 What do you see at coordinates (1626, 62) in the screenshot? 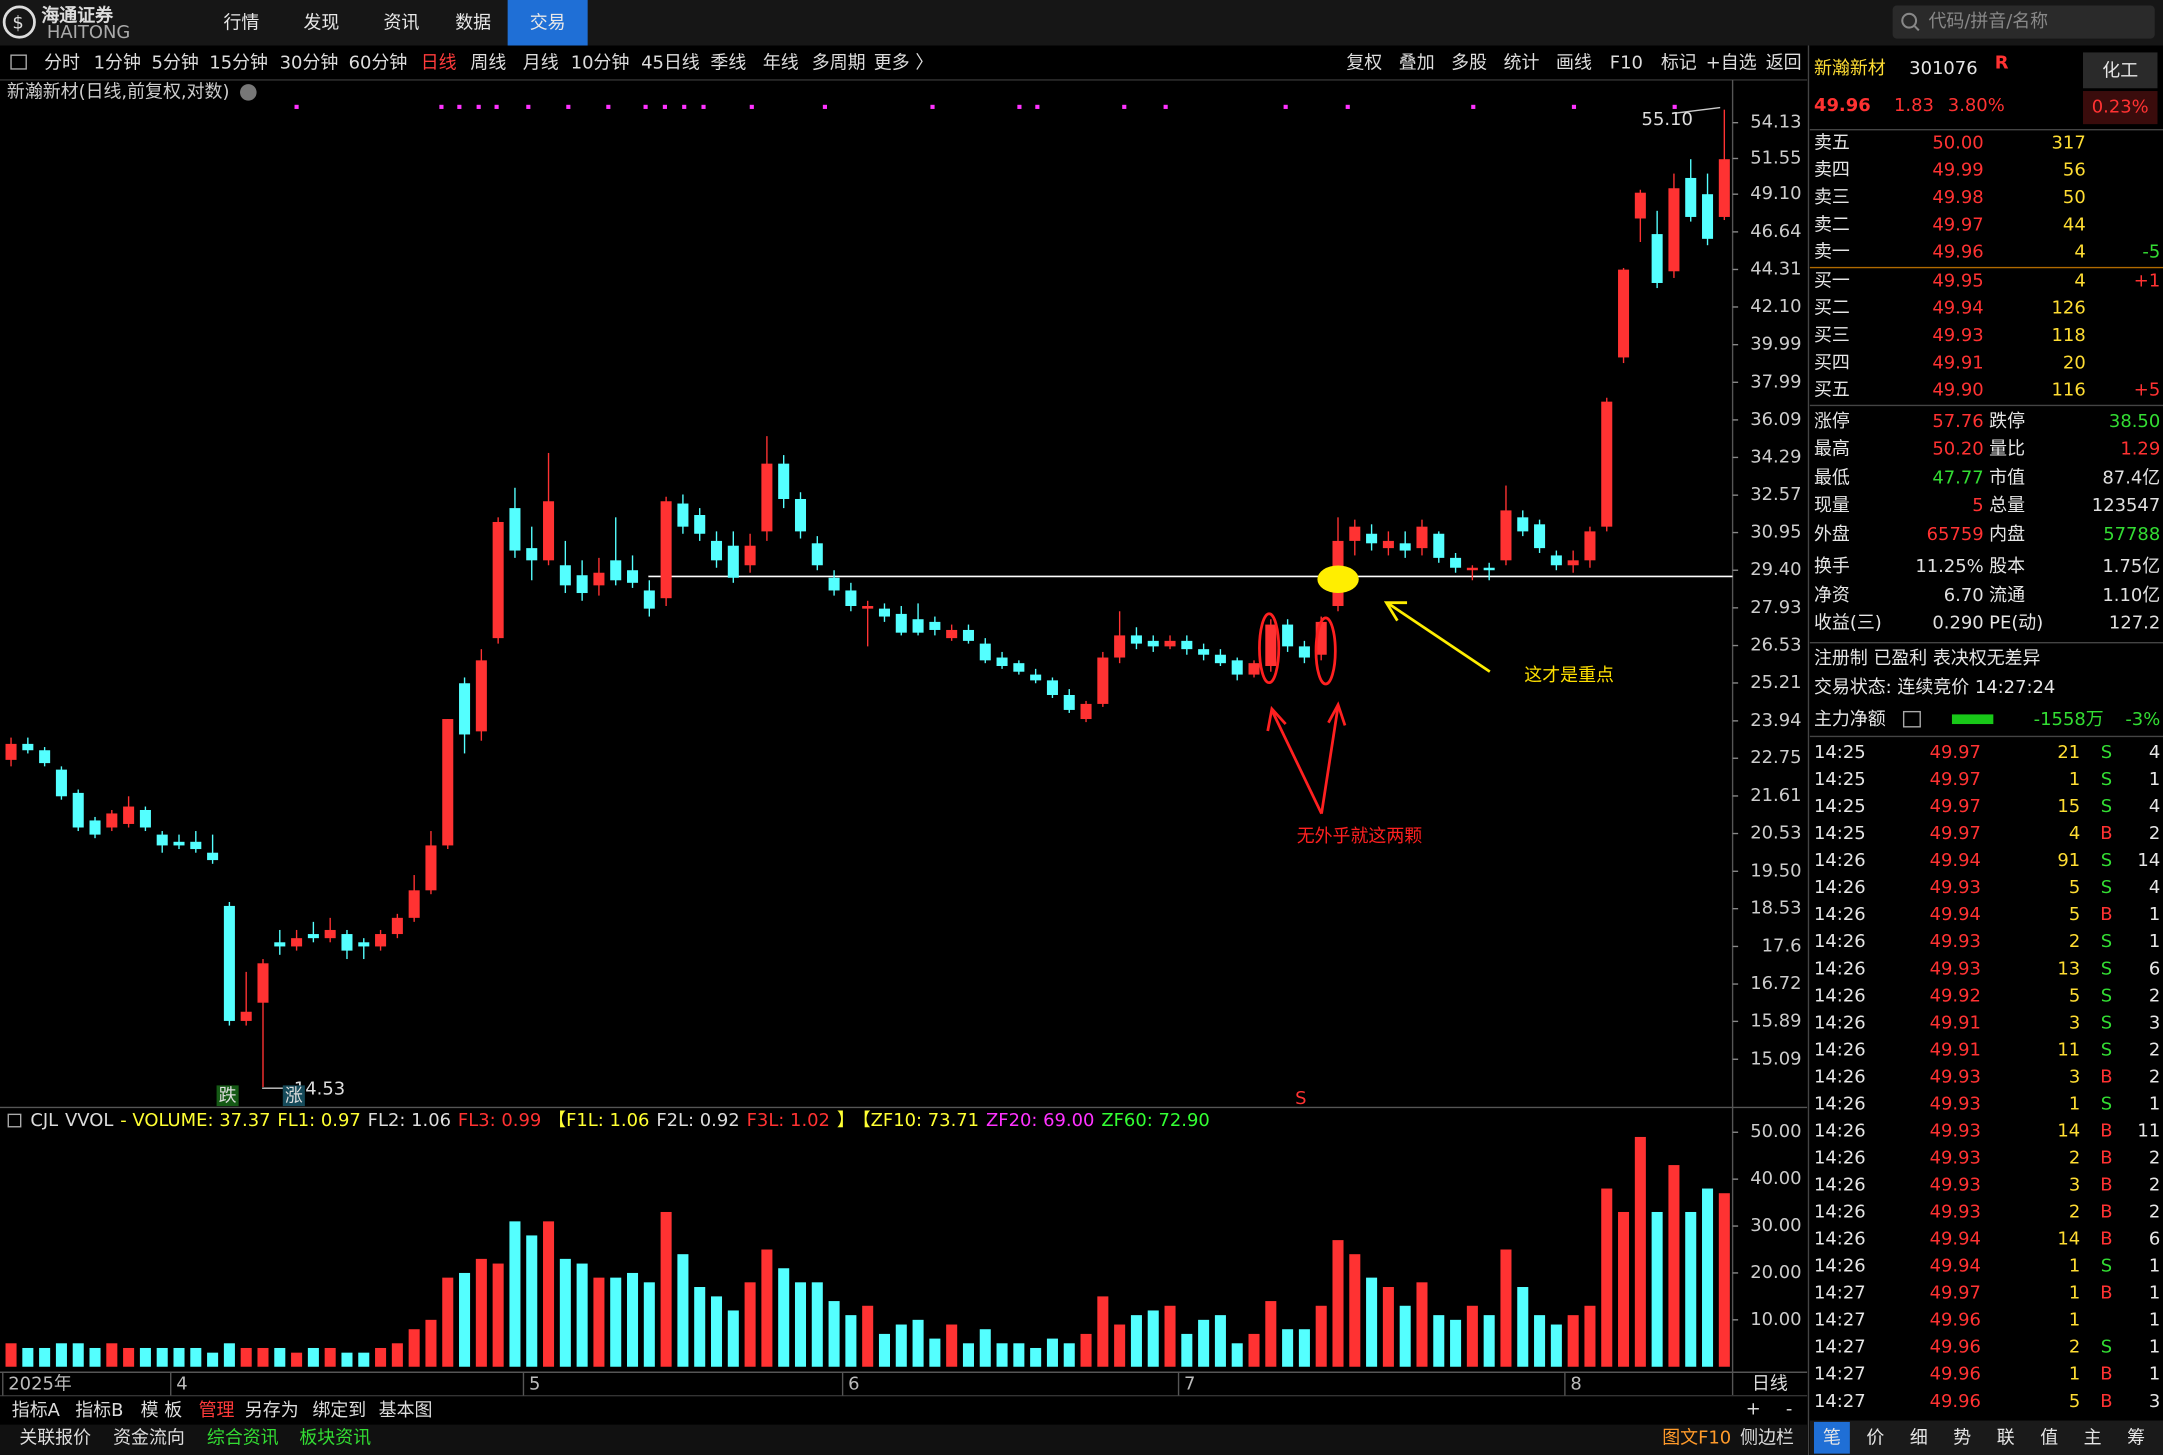
I see `tool-button: F10` at bounding box center [1626, 62].